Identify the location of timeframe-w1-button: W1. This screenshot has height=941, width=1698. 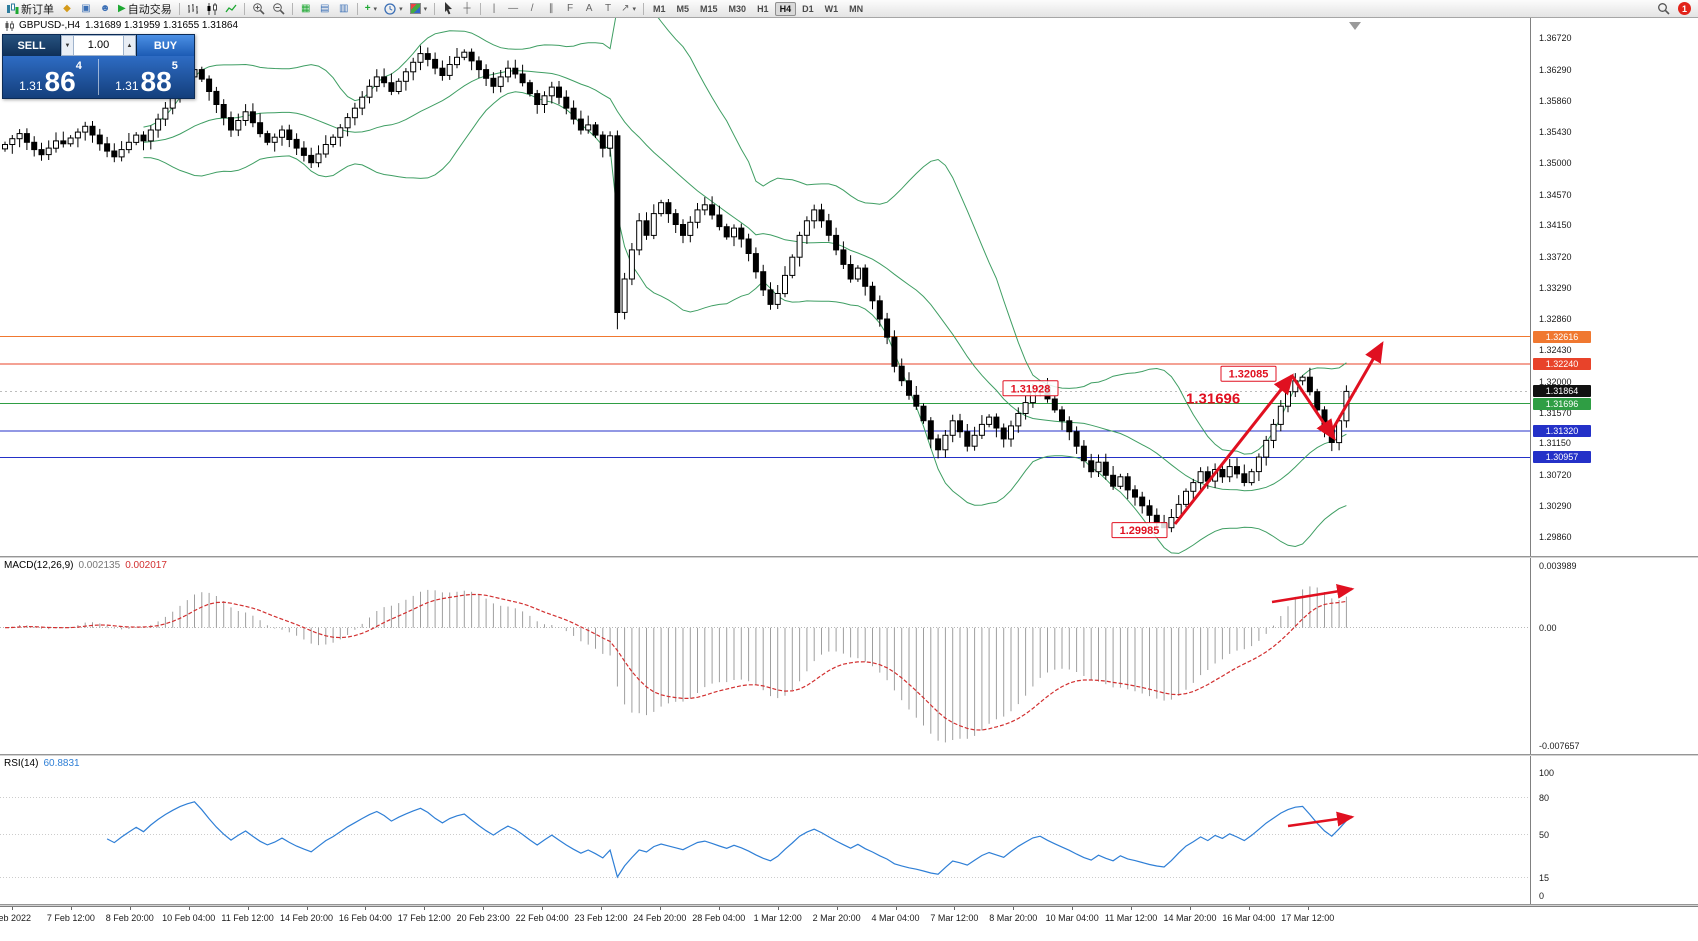
(831, 8).